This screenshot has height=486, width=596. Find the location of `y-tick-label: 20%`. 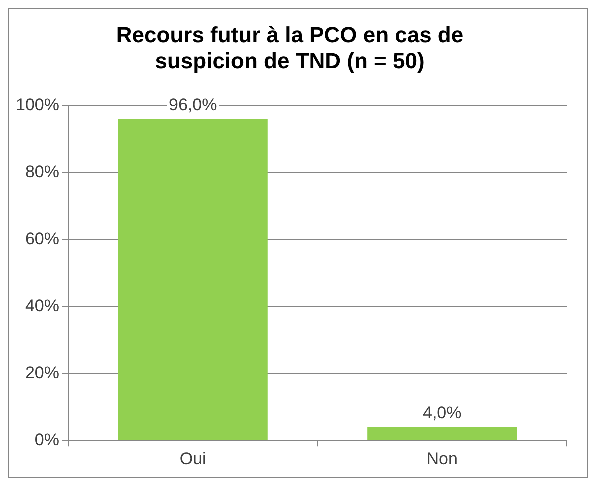

y-tick-label: 20% is located at coordinates (42, 372).